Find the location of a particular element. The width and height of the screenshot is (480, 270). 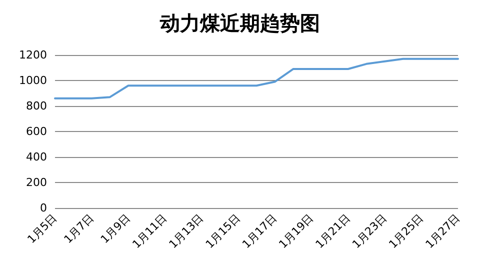

y-tick-label: 800 is located at coordinates (36, 106).